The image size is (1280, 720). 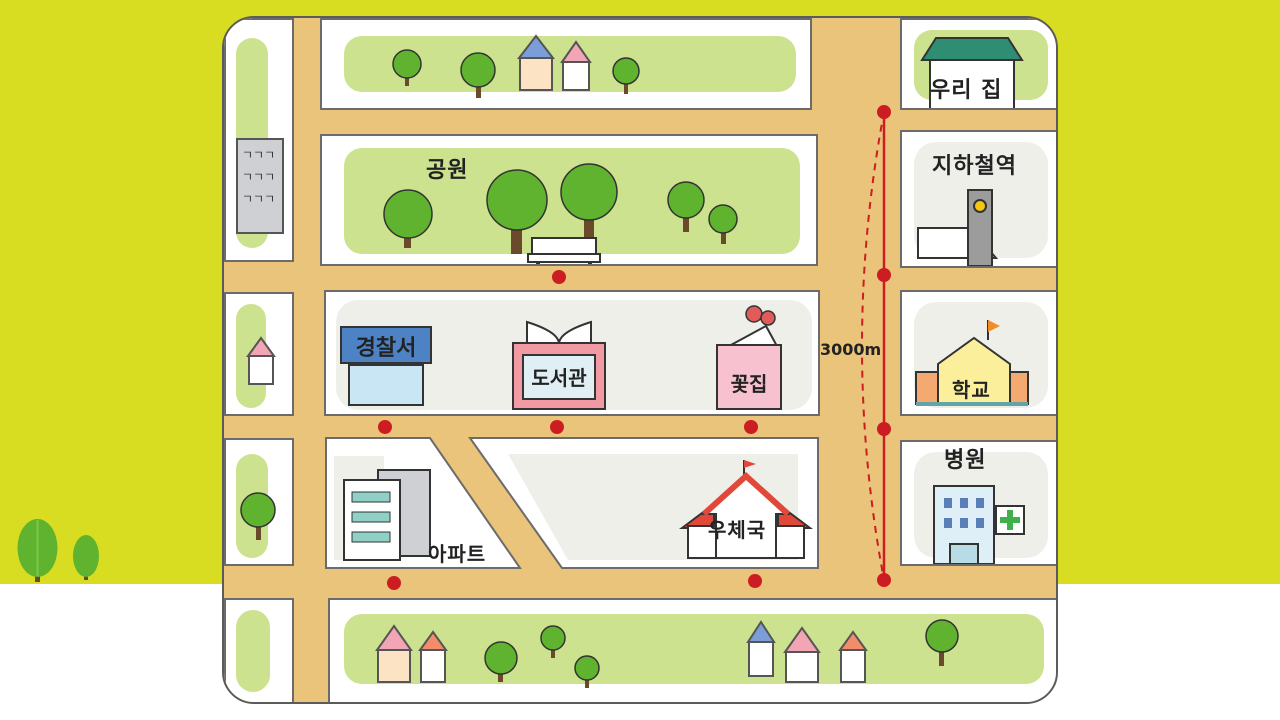 What do you see at coordinates (760, 315) in the screenshot?
I see `flower-icon` at bounding box center [760, 315].